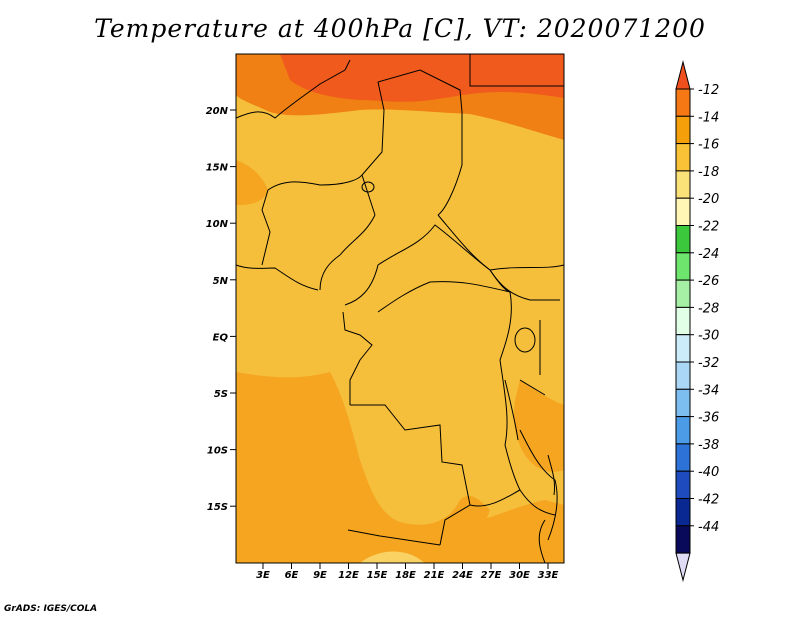  I want to click on colorbar-label: -12, so click(708, 90).